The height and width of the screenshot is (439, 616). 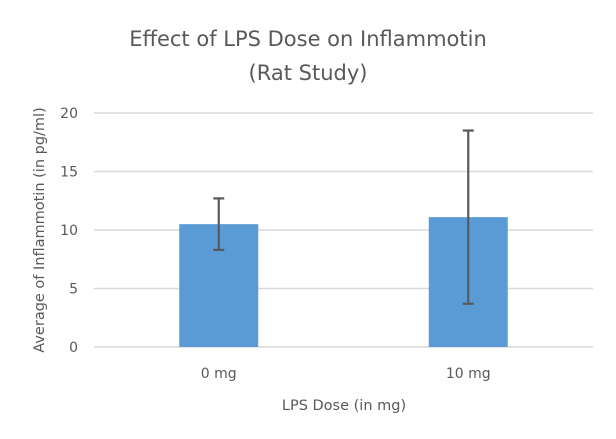 I want to click on y-axis-label: Average of Inflammotin (in pg/ml), so click(x=40, y=229).